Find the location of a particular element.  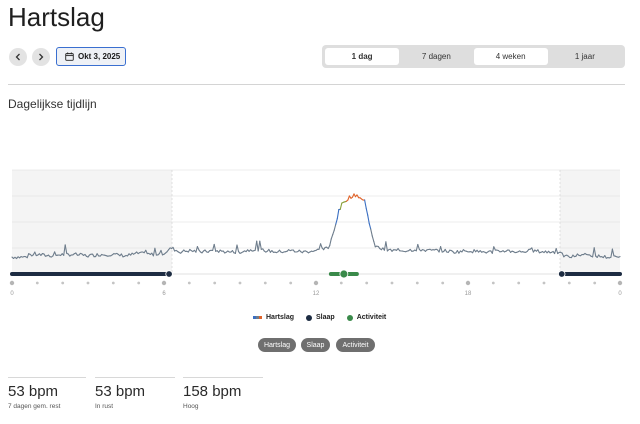

legend-label: Slaap is located at coordinates (325, 317).